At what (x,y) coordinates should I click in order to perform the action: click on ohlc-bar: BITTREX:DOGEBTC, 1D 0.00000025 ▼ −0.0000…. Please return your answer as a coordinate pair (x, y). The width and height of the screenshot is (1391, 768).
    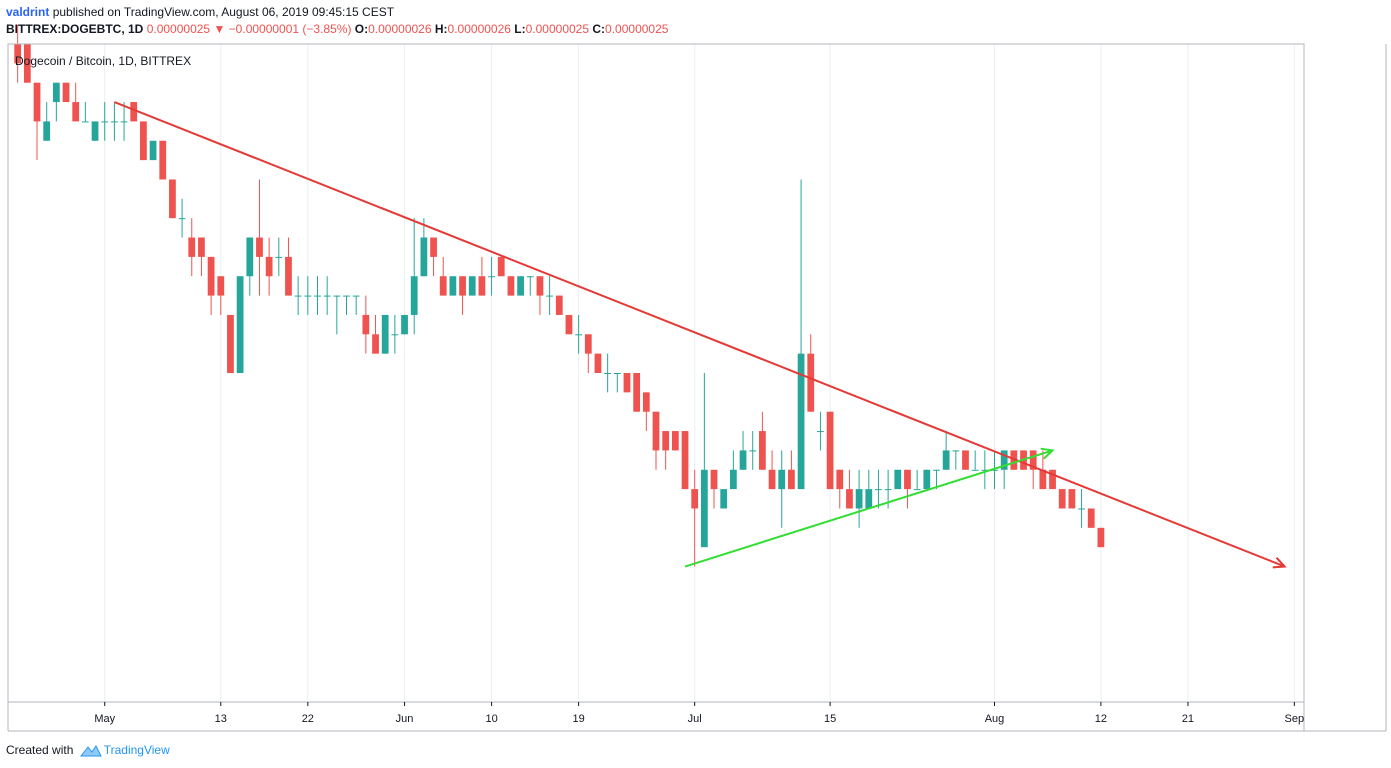
    Looking at the image, I should click on (337, 29).